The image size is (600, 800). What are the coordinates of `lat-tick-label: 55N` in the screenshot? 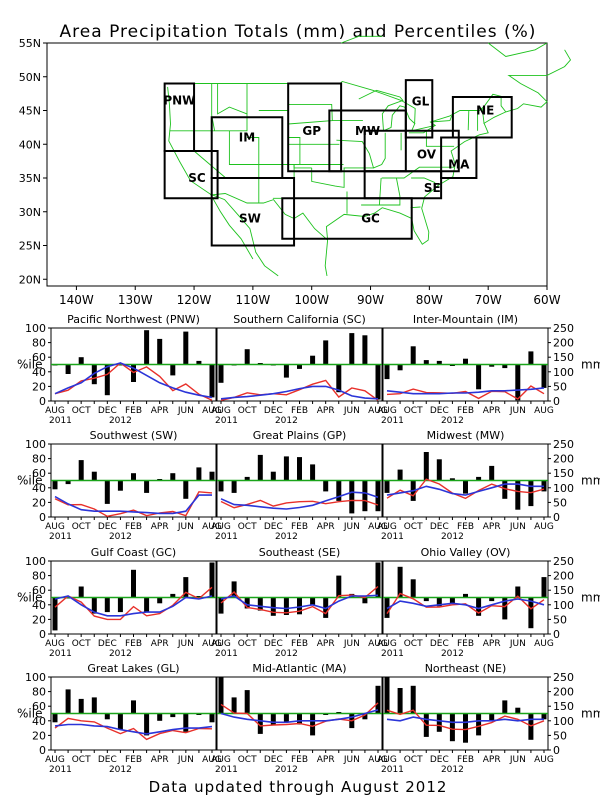 It's located at (30, 43).